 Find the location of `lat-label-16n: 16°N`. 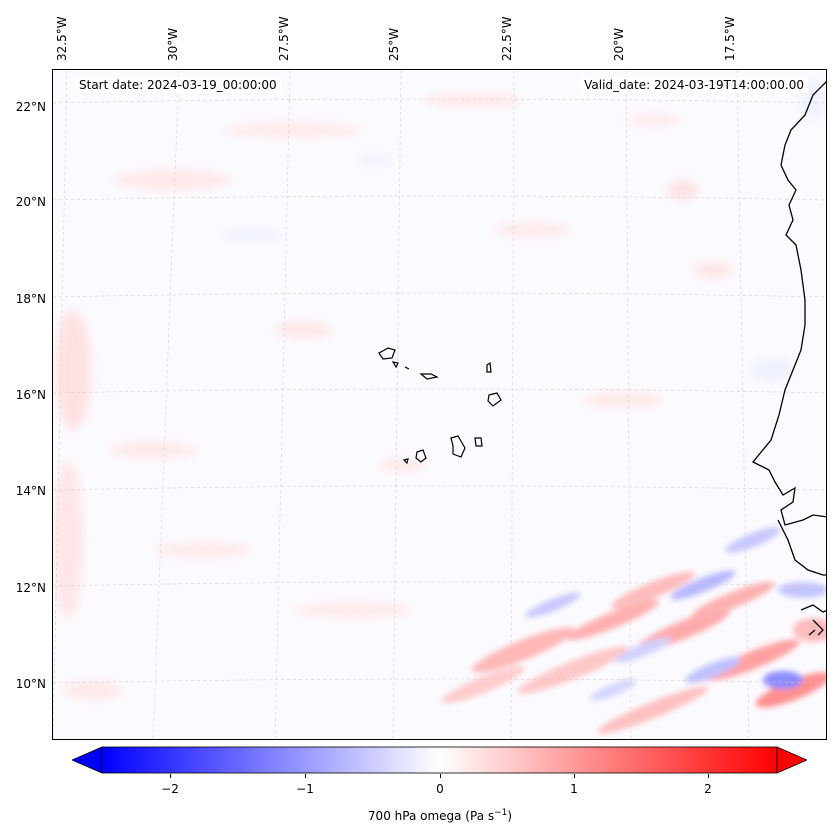

lat-label-16n: 16°N is located at coordinates (30, 395).